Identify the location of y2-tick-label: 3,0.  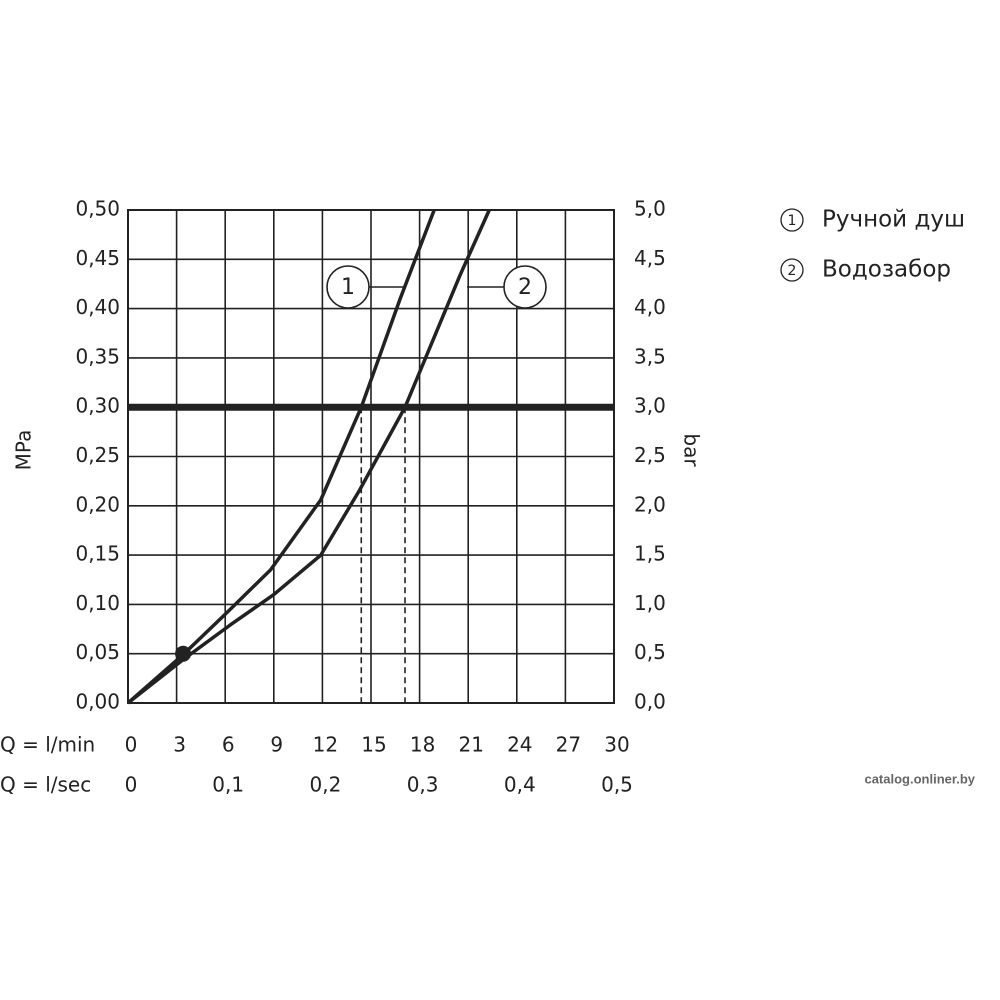
(650, 406).